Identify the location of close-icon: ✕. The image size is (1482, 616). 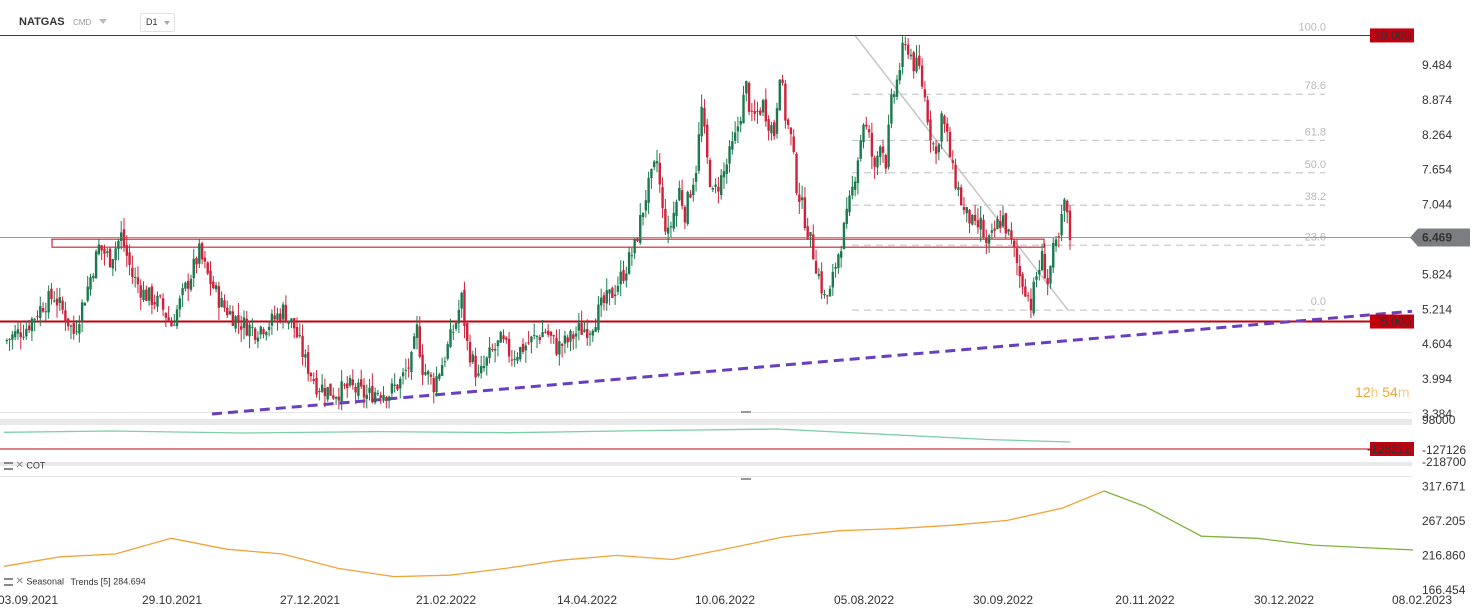
(19, 466).